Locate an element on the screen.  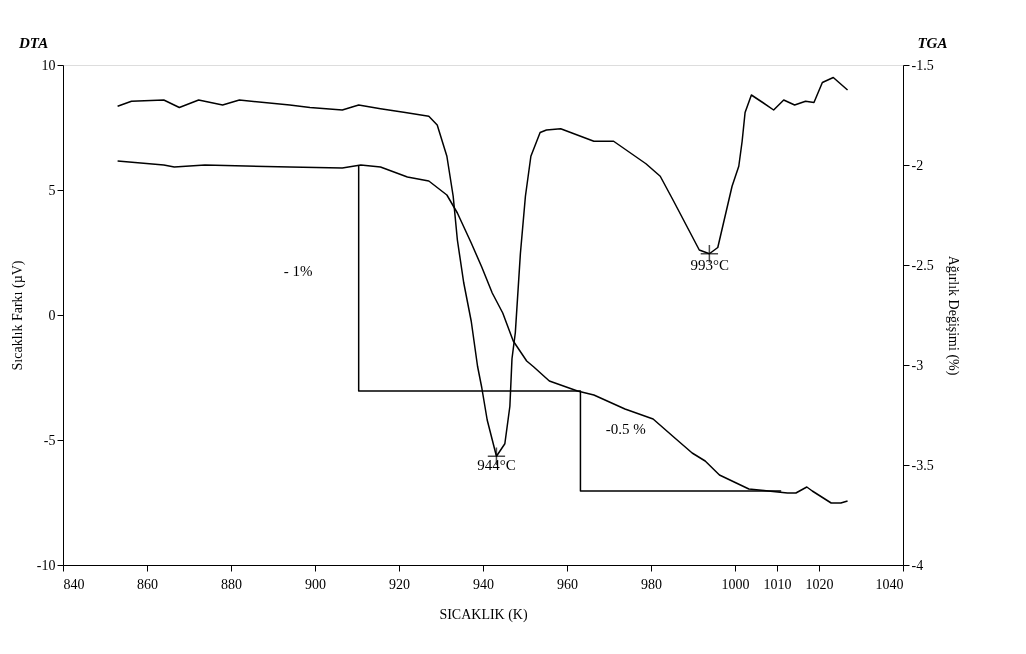
y2-tick-label: -3.5 is located at coordinates (922, 465).